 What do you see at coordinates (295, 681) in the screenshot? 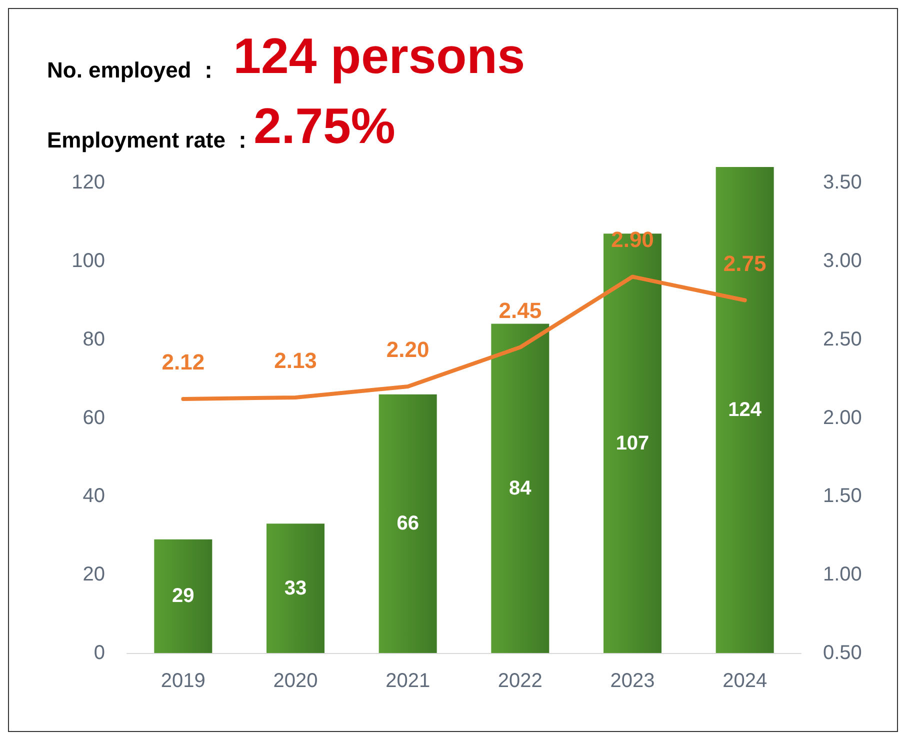
I see `x-tick-label: 2020` at bounding box center [295, 681].